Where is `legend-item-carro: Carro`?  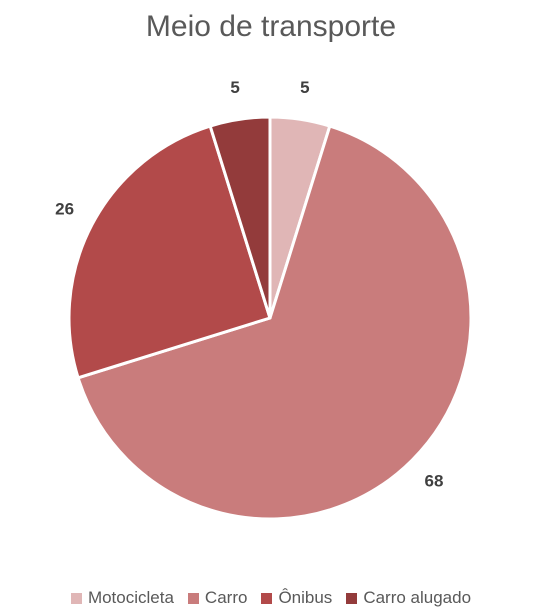 legend-item-carro: Carro is located at coordinates (217, 598).